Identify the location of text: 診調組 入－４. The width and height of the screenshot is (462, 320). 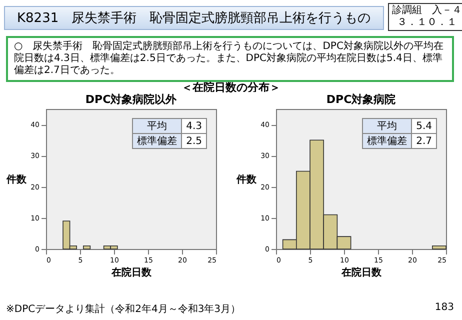
(427, 11).